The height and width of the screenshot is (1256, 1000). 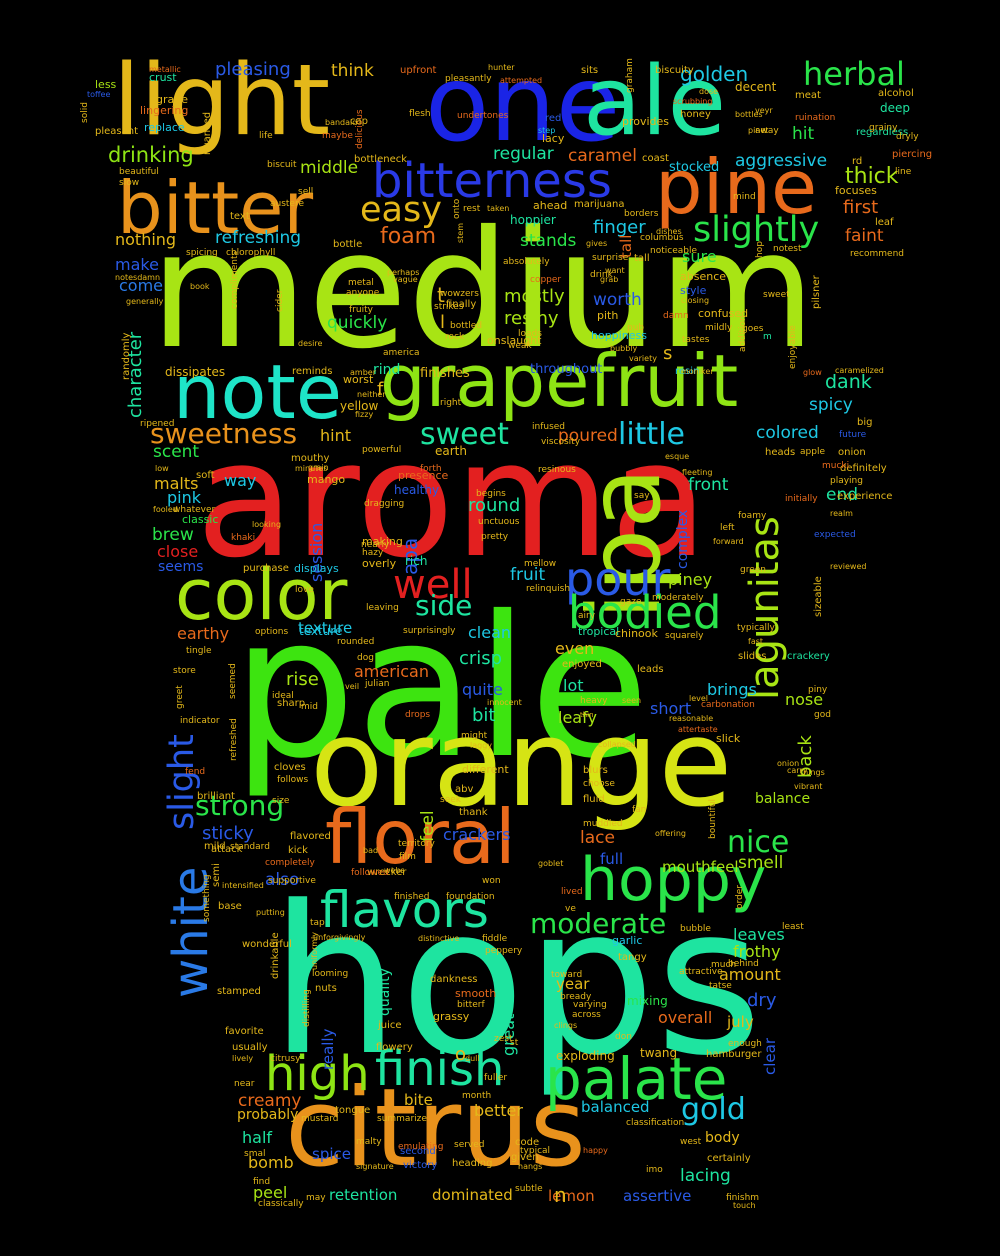 I want to click on word-150: stocked, so click(x=694, y=167).